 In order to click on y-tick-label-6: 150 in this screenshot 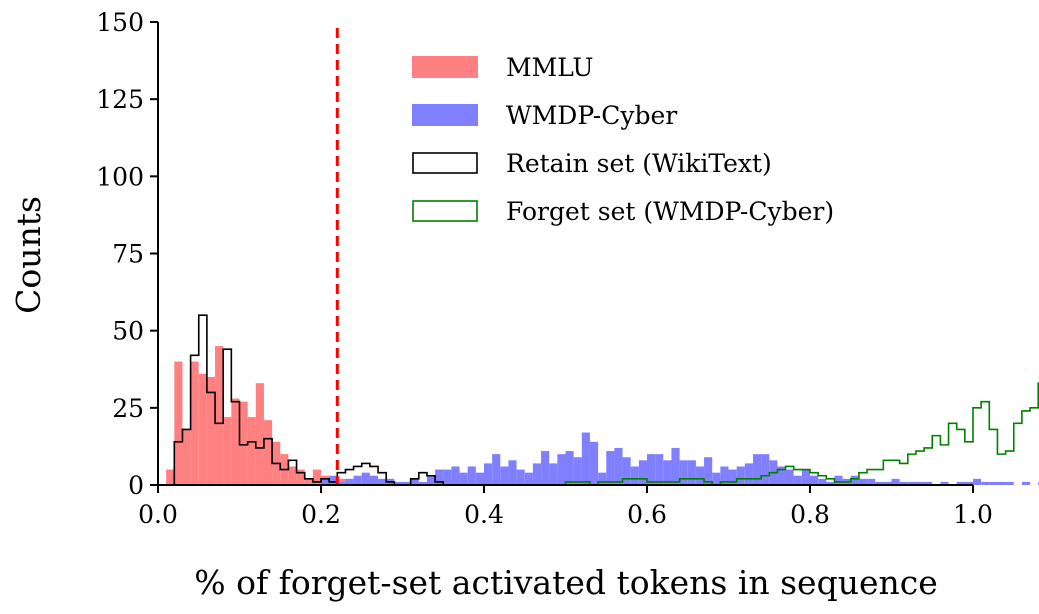, I will do `click(120, 22)`.